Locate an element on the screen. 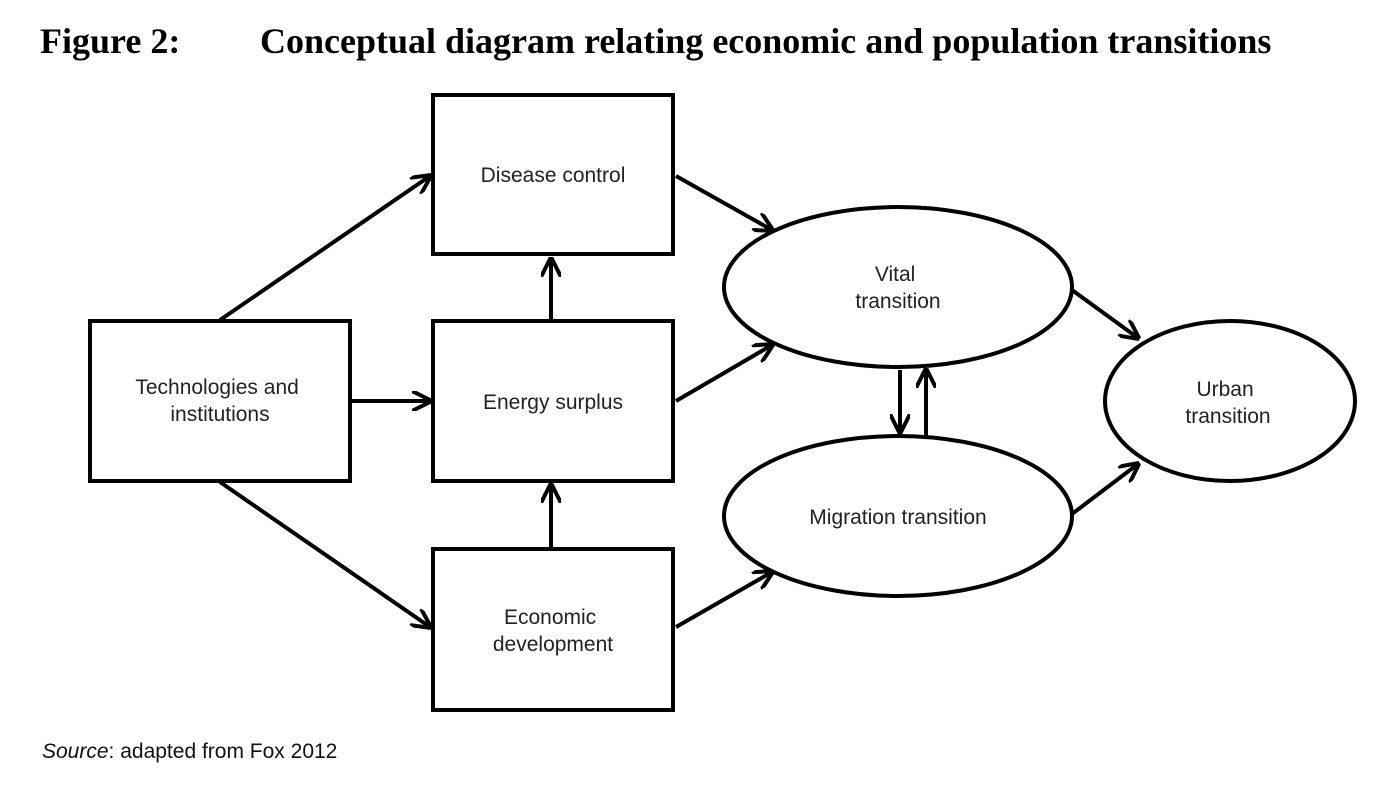 The height and width of the screenshot is (788, 1396). technologies-box is located at coordinates (220, 401).